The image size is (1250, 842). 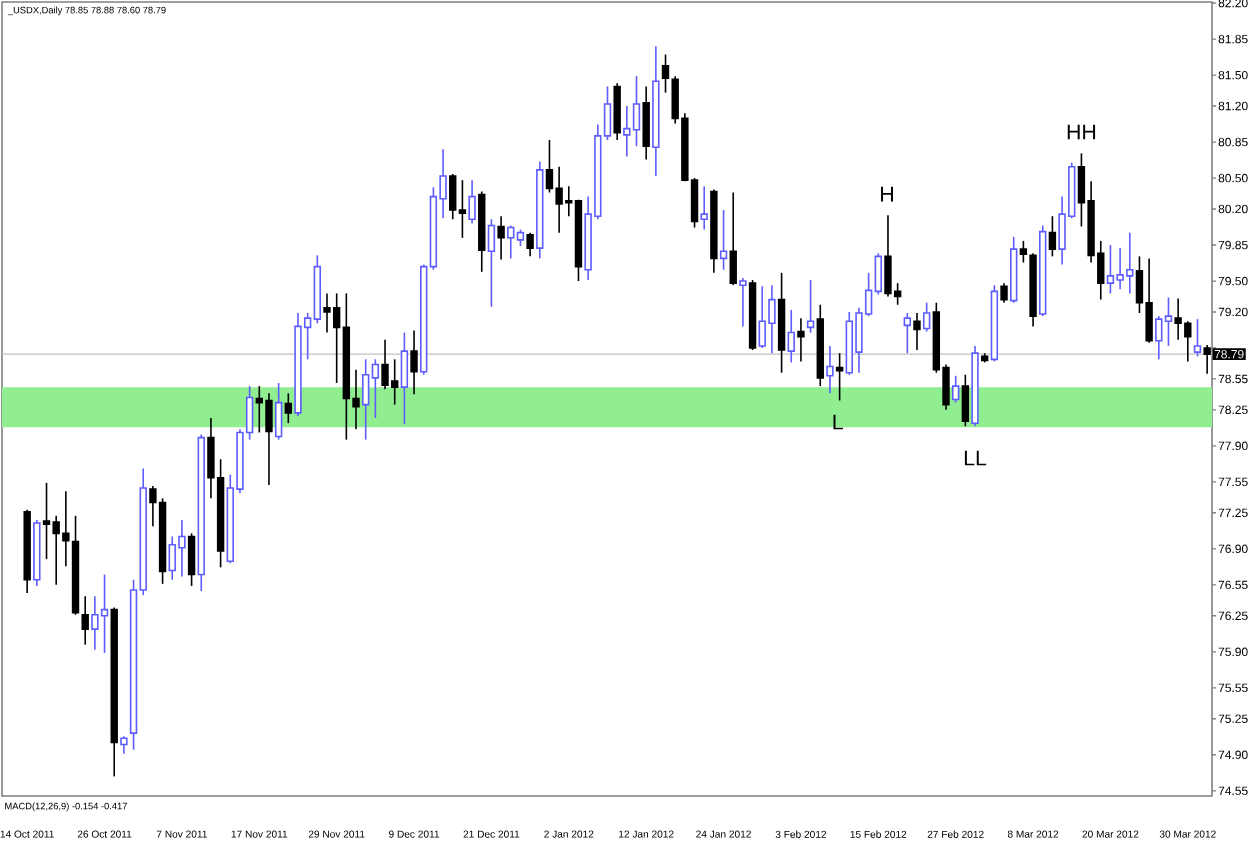 I want to click on annotation: HH, so click(x=1081, y=132).